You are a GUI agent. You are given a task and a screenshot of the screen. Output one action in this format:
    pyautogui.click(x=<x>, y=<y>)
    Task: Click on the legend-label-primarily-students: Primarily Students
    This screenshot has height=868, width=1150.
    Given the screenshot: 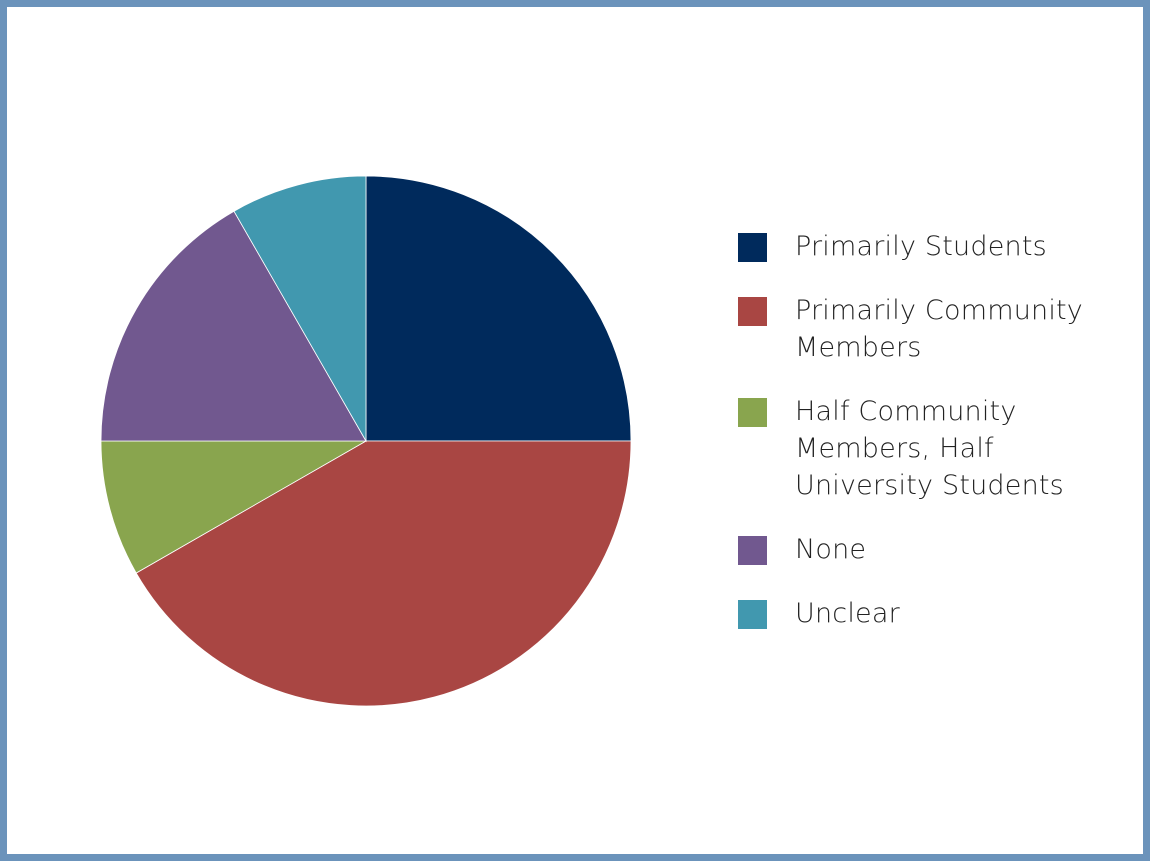 What is the action you would take?
    pyautogui.click(x=921, y=246)
    